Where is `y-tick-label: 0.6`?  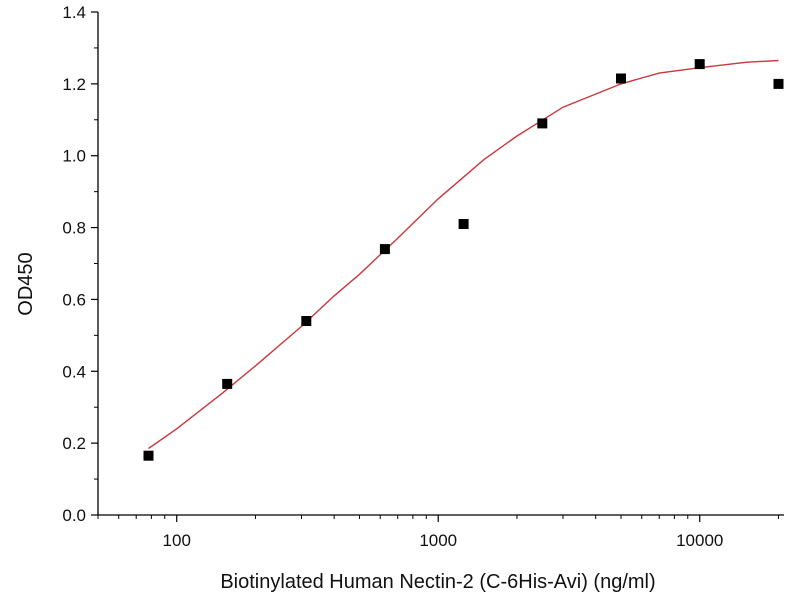
y-tick-label: 0.6 is located at coordinates (74, 299).